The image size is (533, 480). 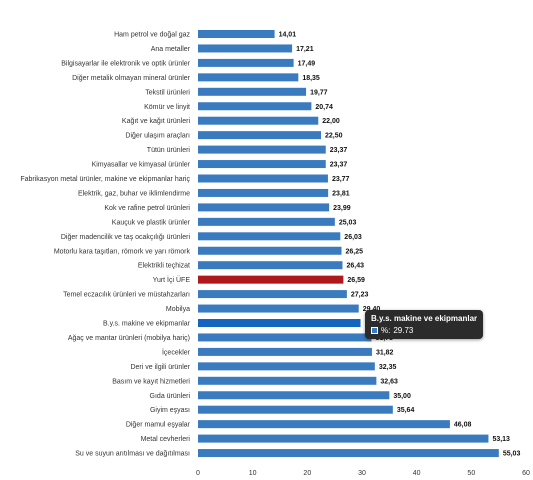 I want to click on category-label: Mobilya, so click(x=178, y=309).